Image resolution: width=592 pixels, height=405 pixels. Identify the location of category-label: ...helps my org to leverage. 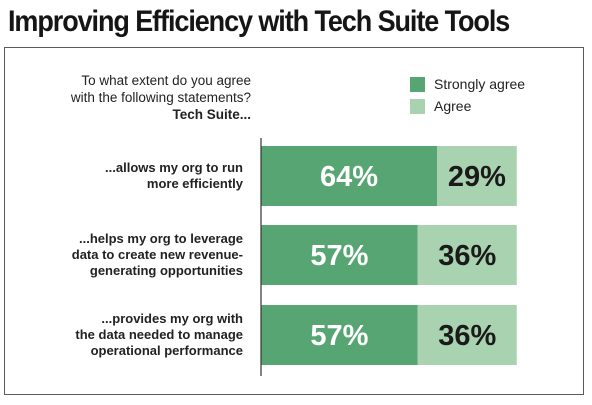
(161, 238).